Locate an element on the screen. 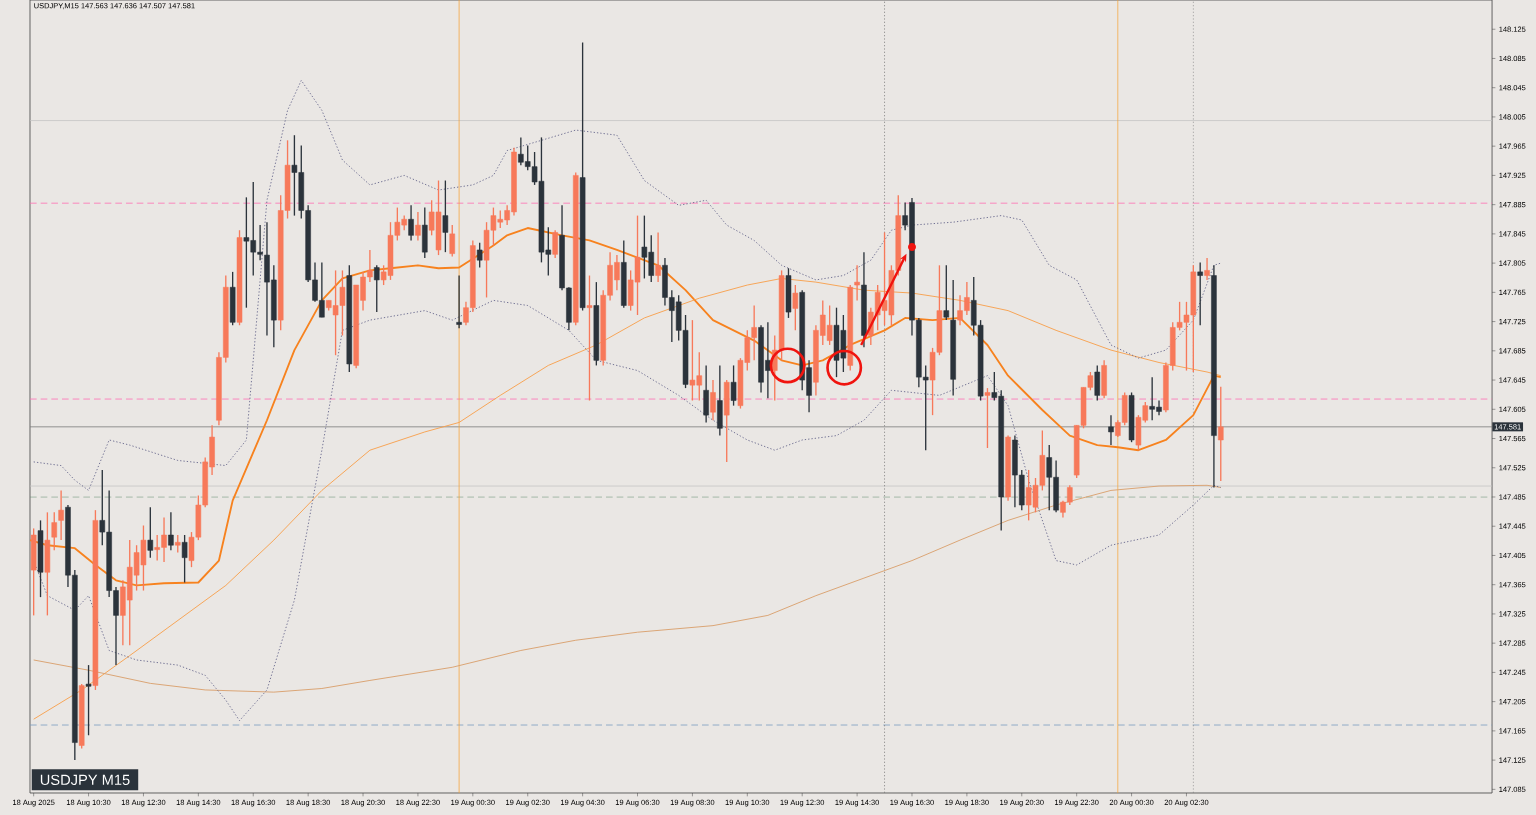  annotation: USDJPY M15 is located at coordinates (85, 780).